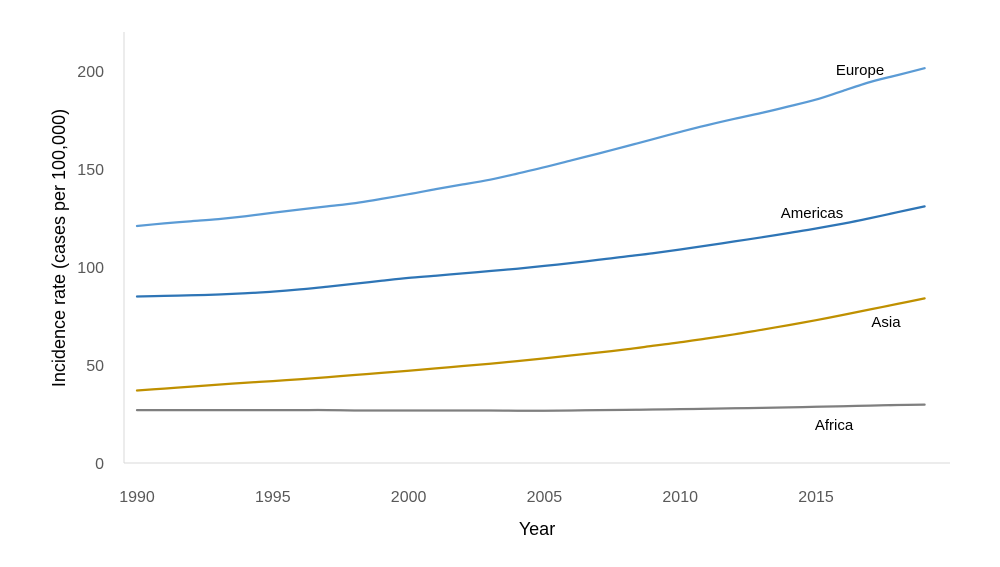 Image resolution: width=1000 pixels, height=567 pixels. I want to click on x-tick-label: 2015, so click(816, 497).